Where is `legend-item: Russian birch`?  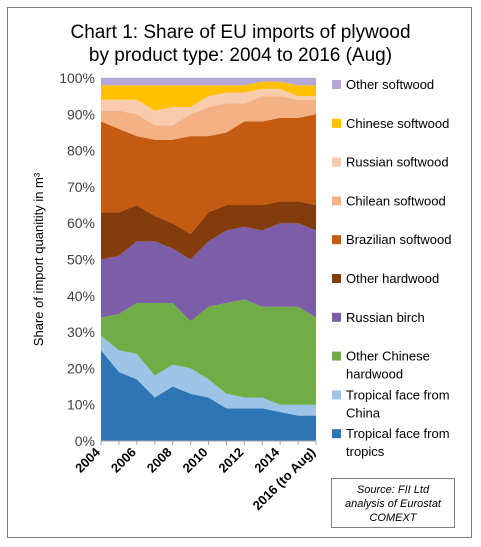 legend-item: Russian birch is located at coordinates (378, 317).